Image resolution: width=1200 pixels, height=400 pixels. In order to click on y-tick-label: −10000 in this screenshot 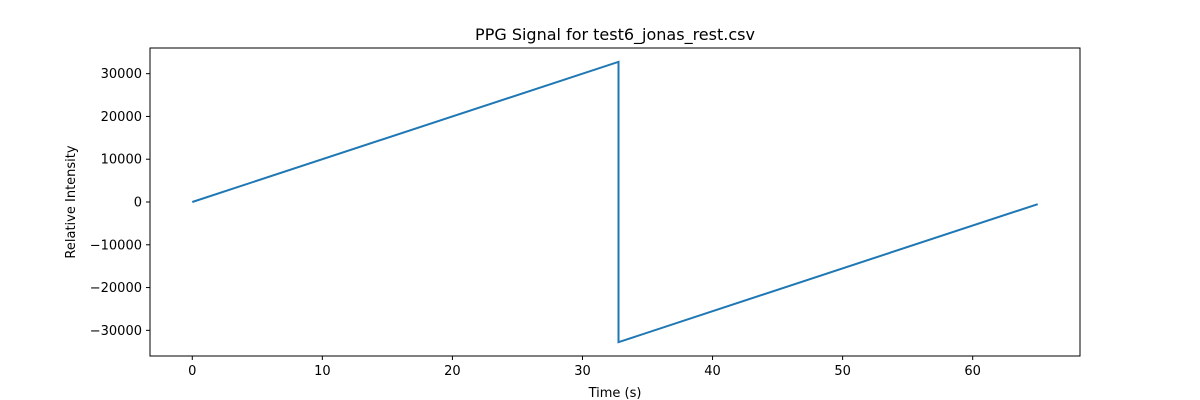, I will do `click(116, 245)`.